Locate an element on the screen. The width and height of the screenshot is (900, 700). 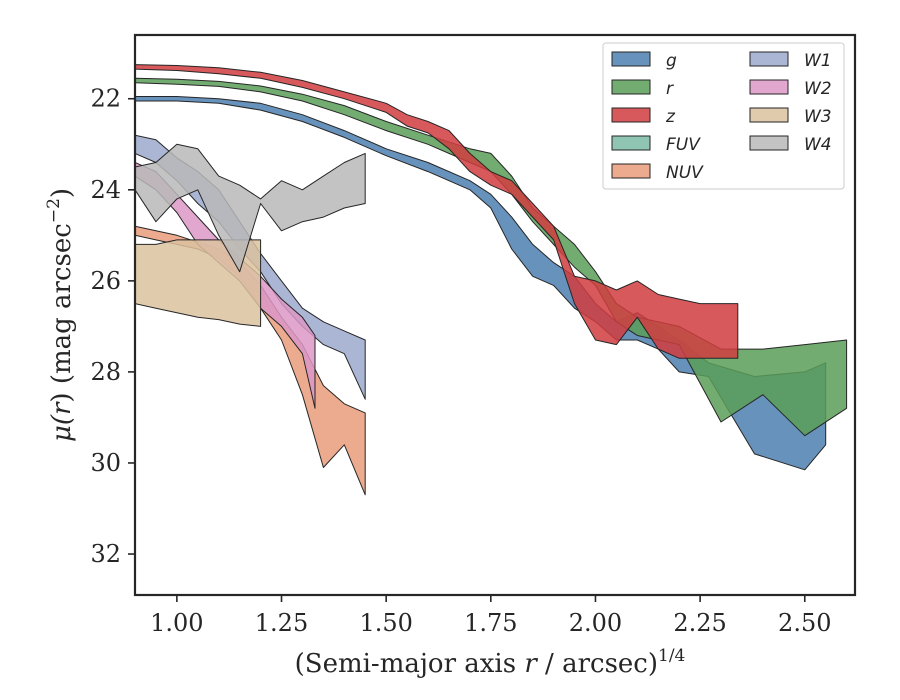
legend-label: FUV is located at coordinates (683, 145).